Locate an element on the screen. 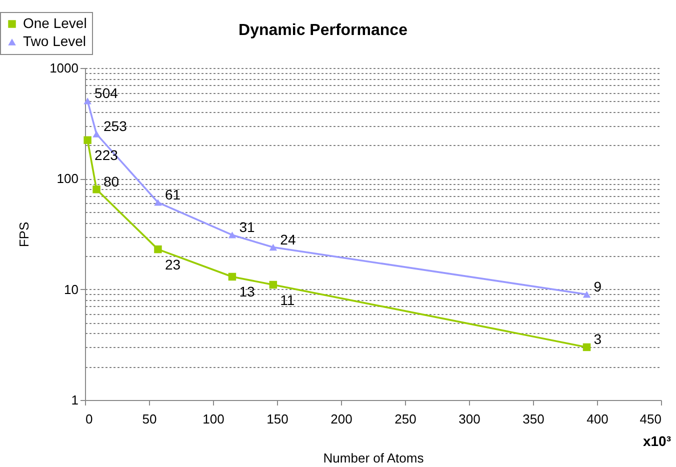 This screenshot has width=676, height=467. text: x10³ is located at coordinates (657, 441).